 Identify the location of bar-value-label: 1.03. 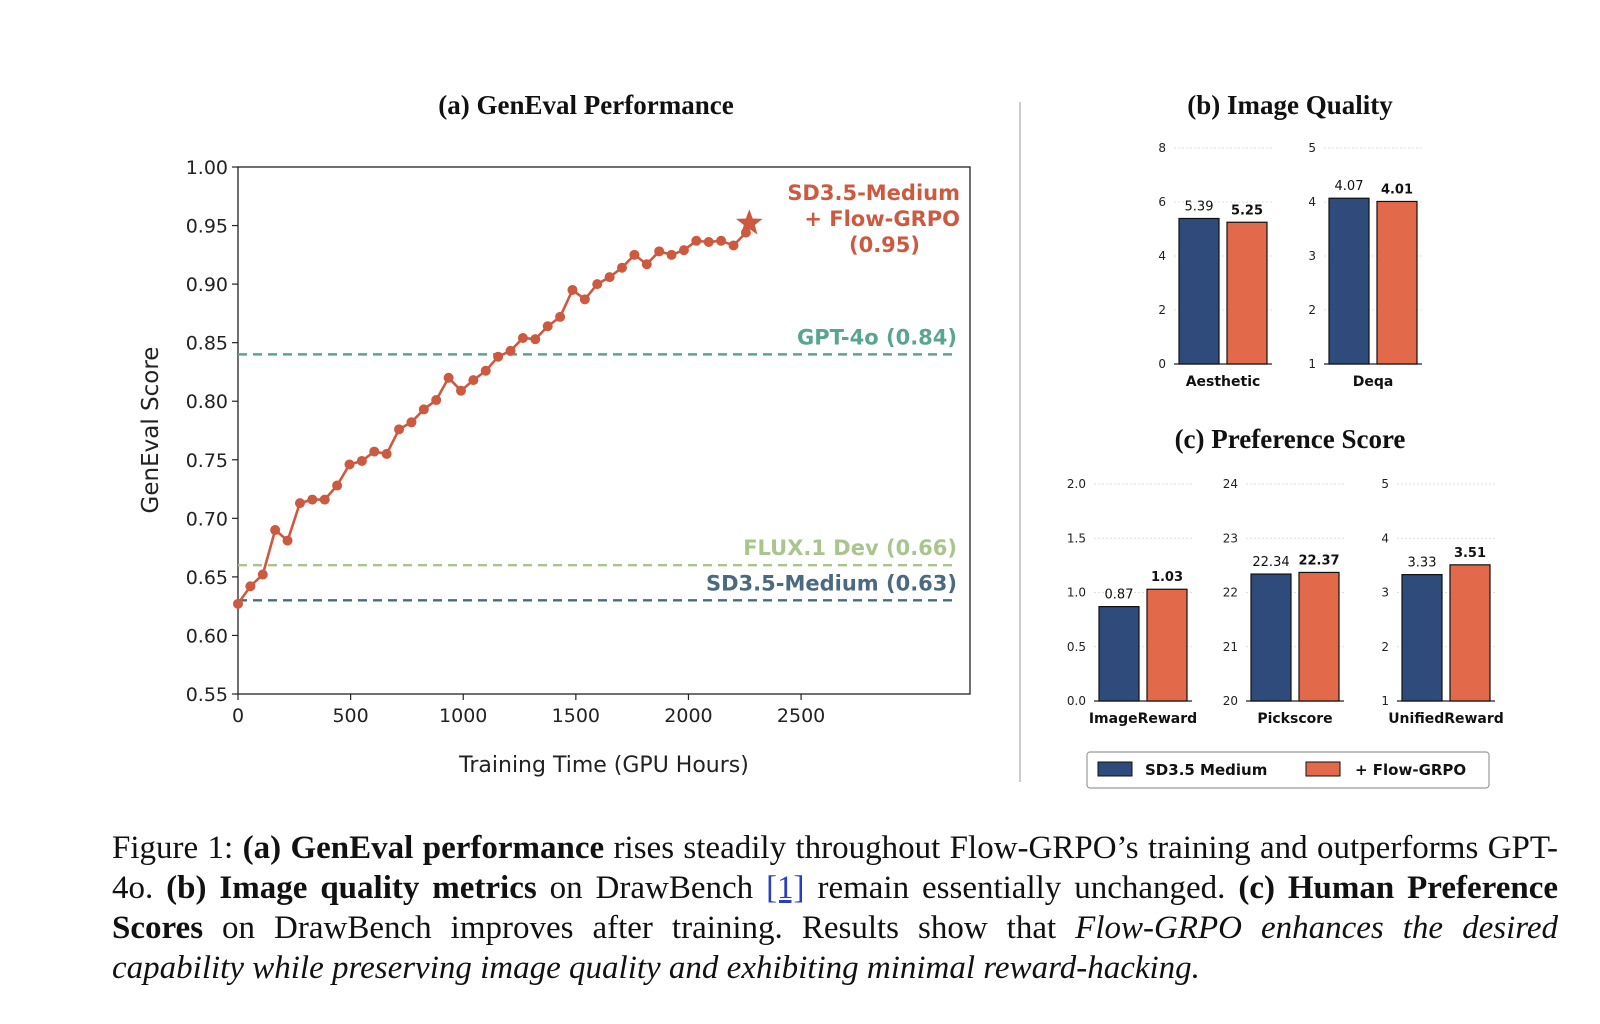
(1167, 577).